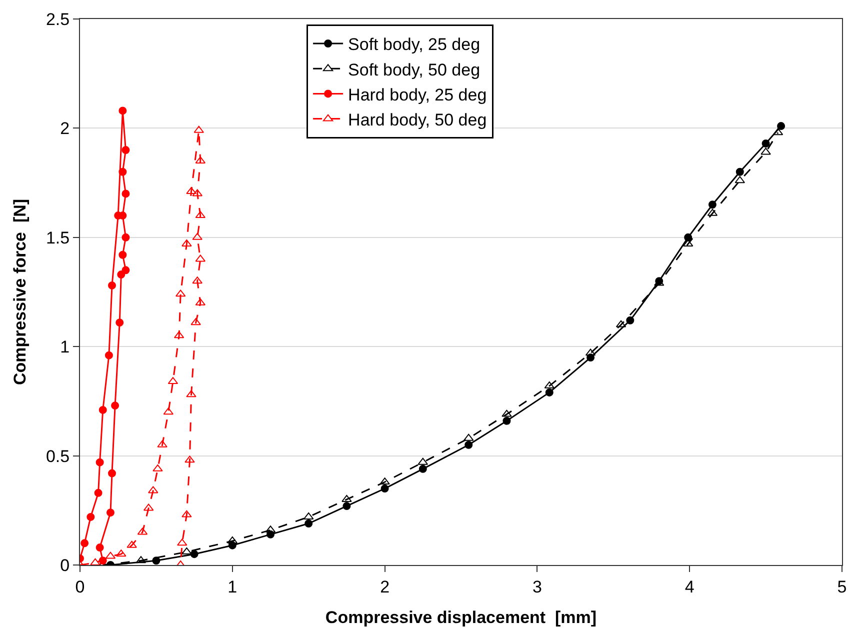 This screenshot has width=857, height=635. Describe the element at coordinates (414, 44) in the screenshot. I see `legend-label: Soft body, 25 deg` at that location.